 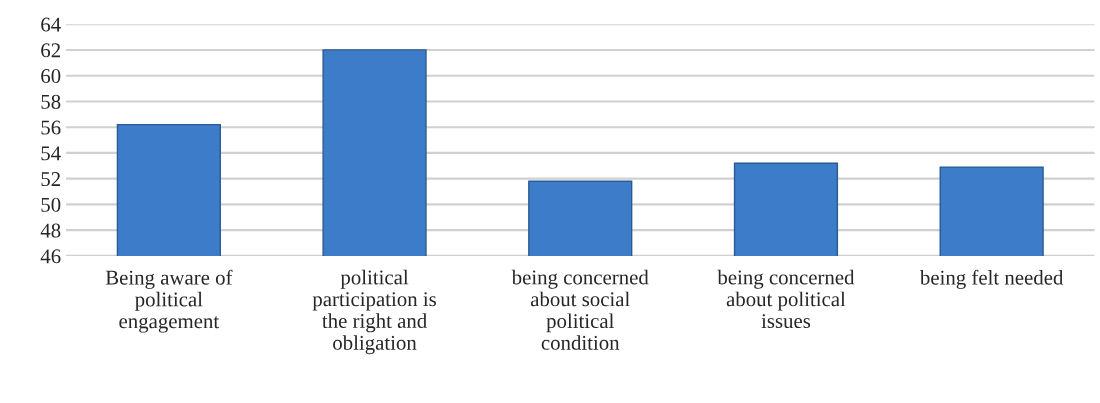 I want to click on x-tick-label: political participation is the right and obligation, so click(x=374, y=312).